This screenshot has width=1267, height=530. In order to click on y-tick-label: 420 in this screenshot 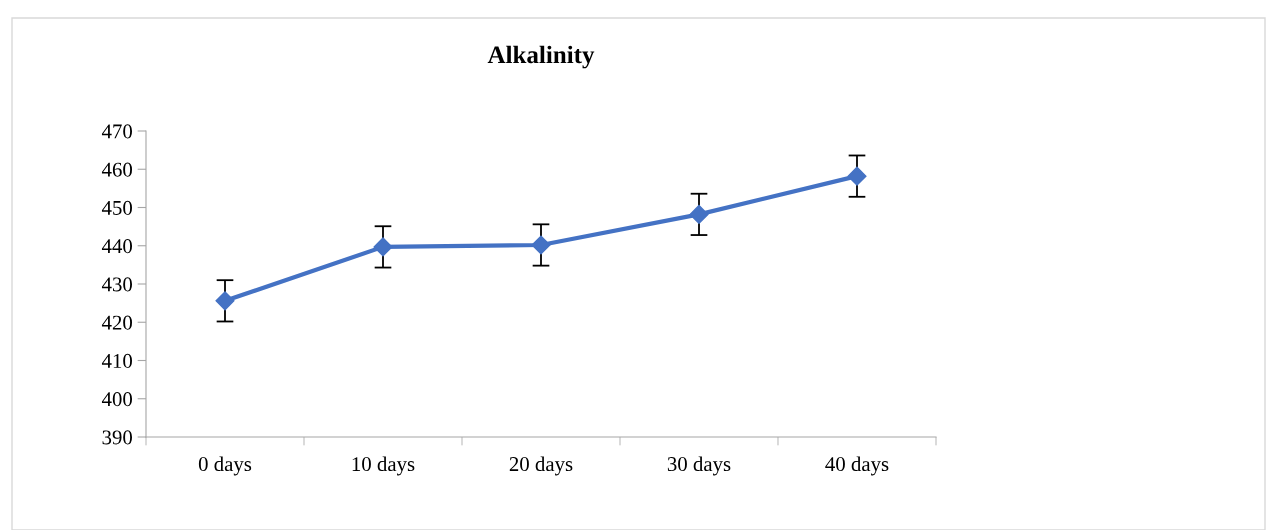, I will do `click(117, 322)`.